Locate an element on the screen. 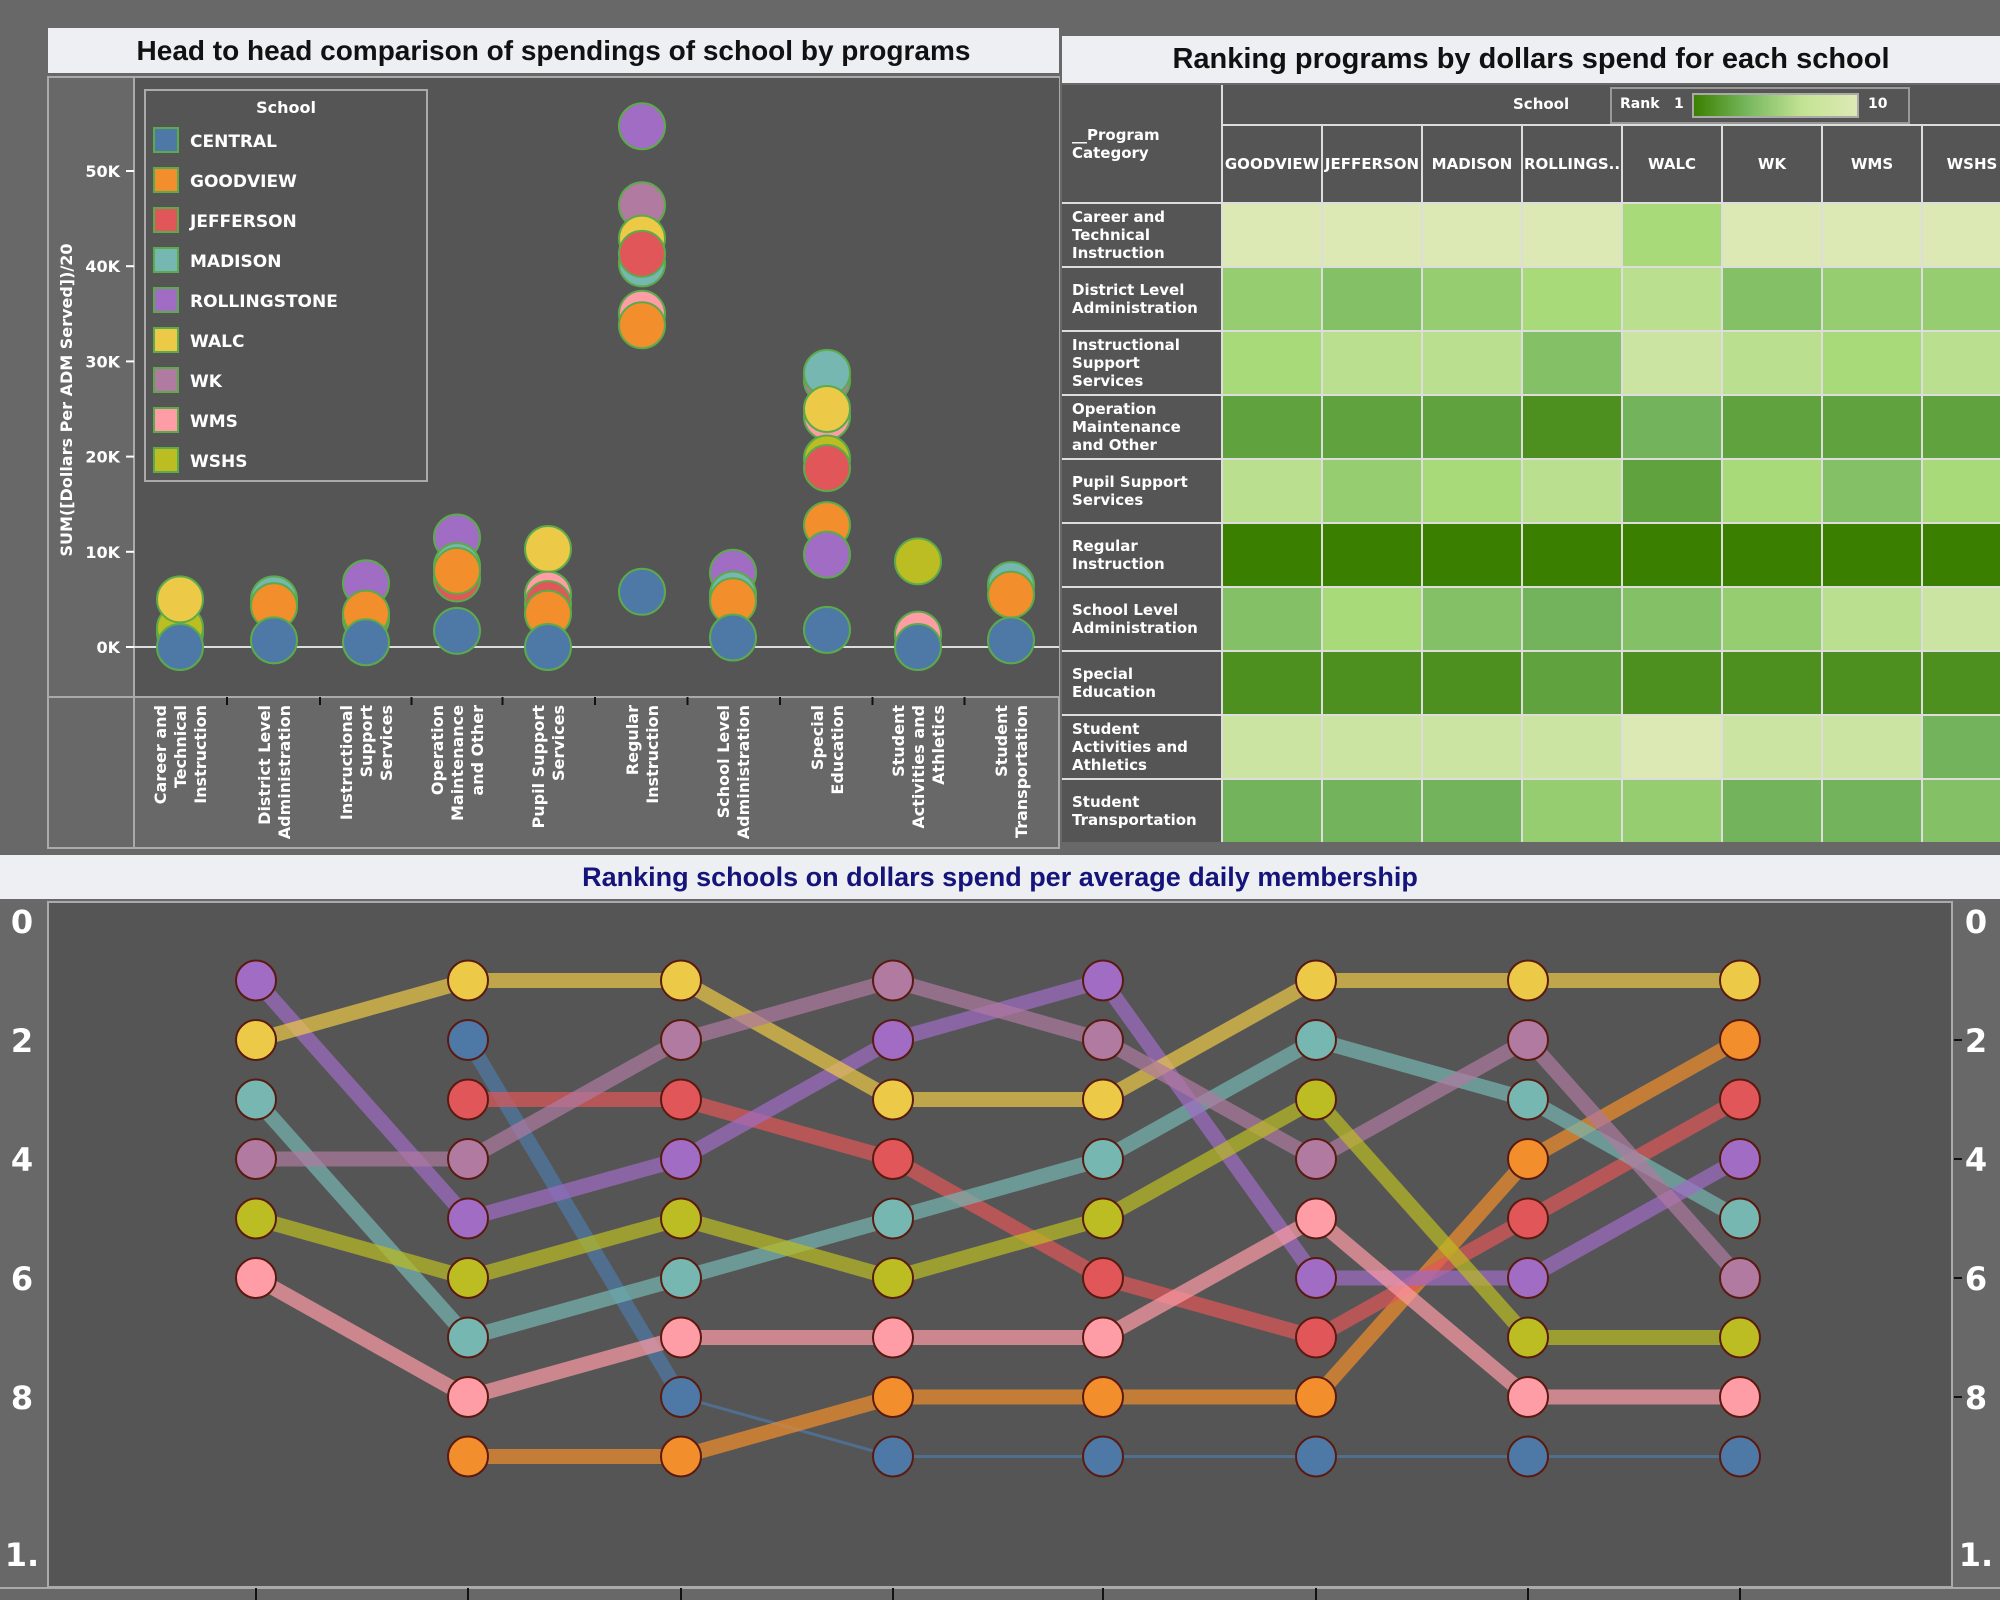 The width and height of the screenshot is (2000, 1600). column-header: MADISON is located at coordinates (1473, 165).